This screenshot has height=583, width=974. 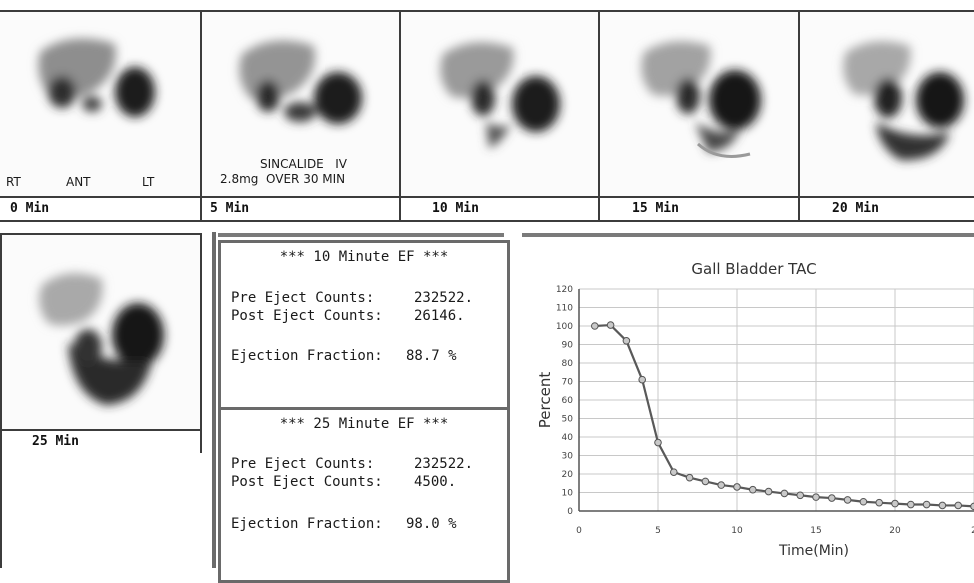 What do you see at coordinates (431, 524) in the screenshot?
I see `ejection-fraction-value: 98.0 %` at bounding box center [431, 524].